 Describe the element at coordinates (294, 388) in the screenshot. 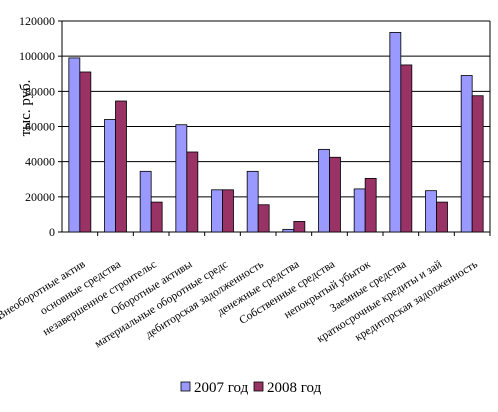

I see `legend-label: 2008 год` at that location.